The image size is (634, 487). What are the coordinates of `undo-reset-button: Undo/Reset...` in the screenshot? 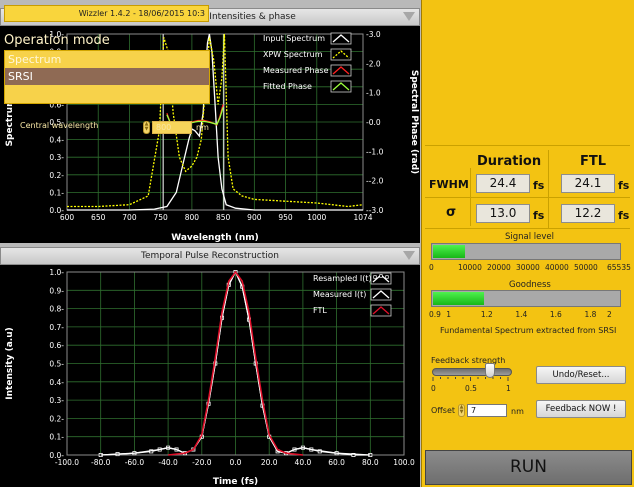 It's located at (581, 375).